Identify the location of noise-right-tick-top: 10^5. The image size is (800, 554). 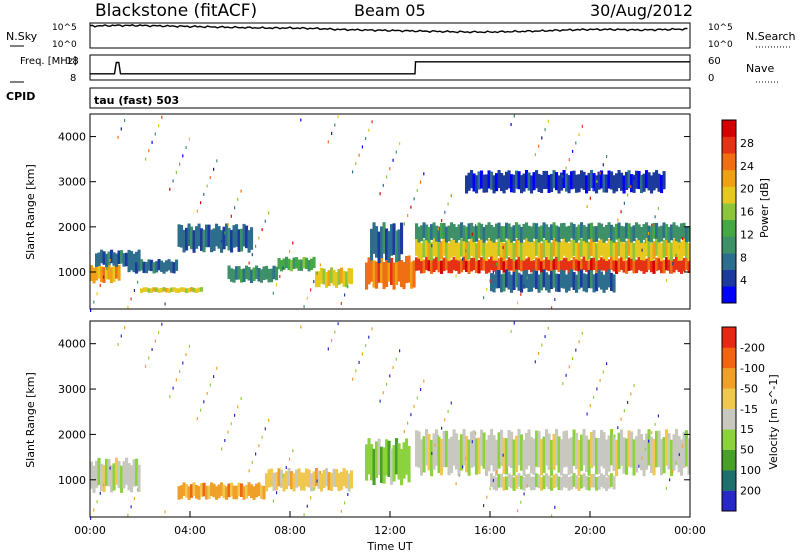
(720, 28).